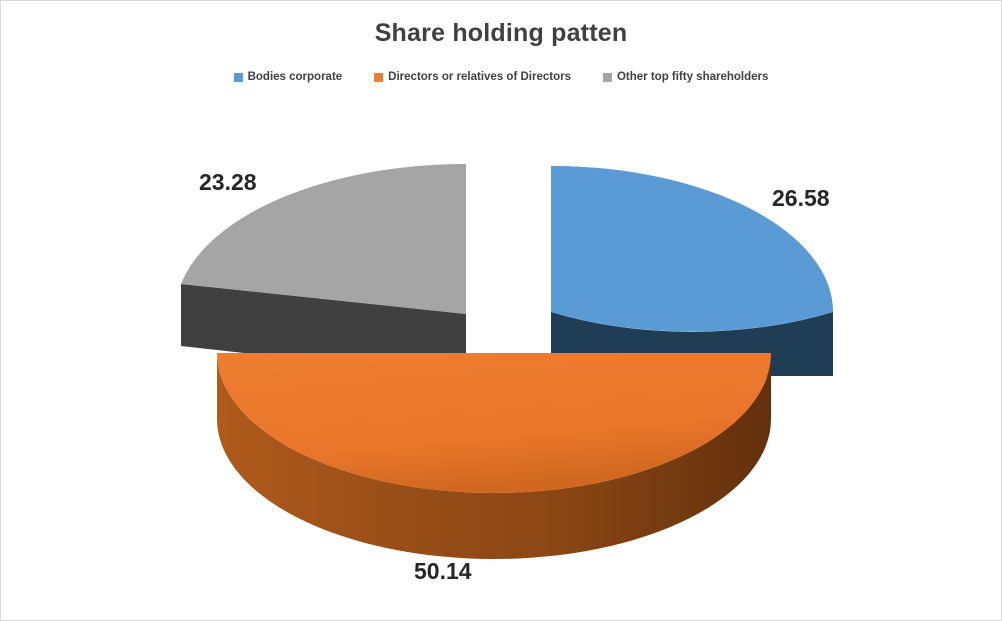  I want to click on data-label-directors-or-relatives: 50.14, so click(443, 571).